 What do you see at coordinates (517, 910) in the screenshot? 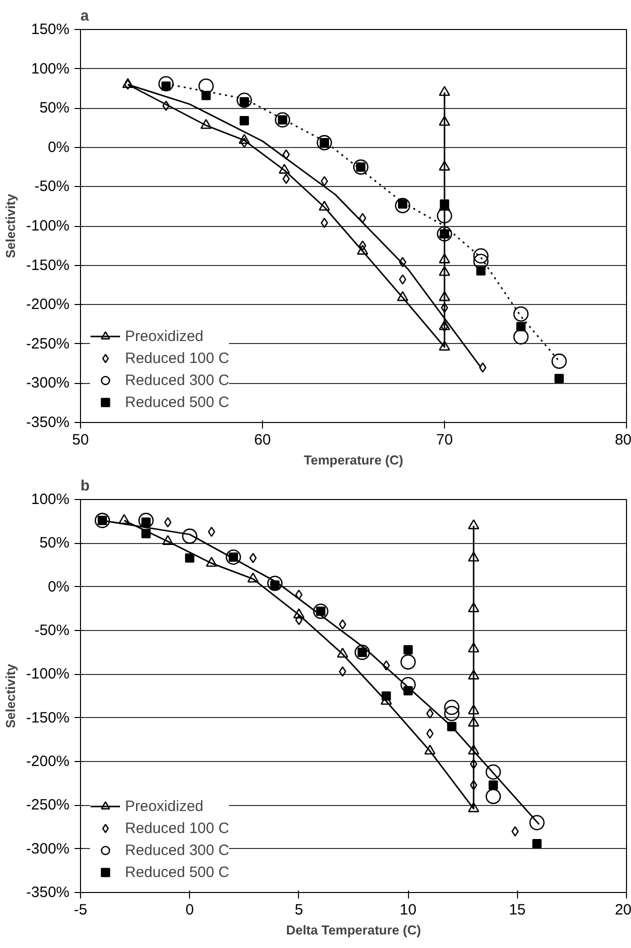
I see `x-tick-label: 15` at bounding box center [517, 910].